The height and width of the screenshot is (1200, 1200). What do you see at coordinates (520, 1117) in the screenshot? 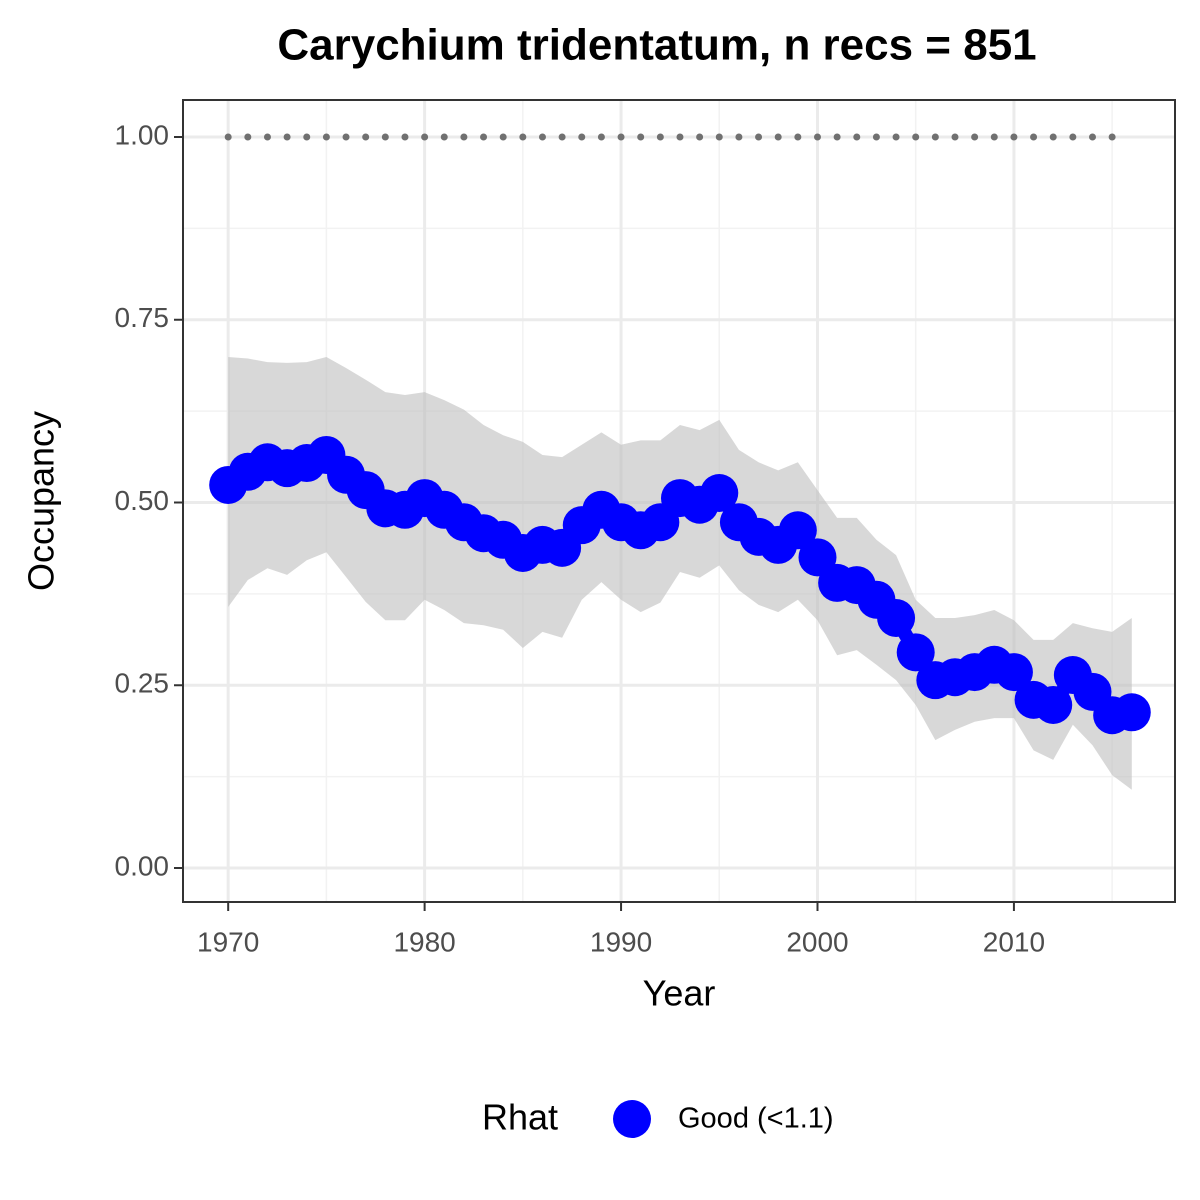
I see `legend-title: Rhat` at bounding box center [520, 1117].